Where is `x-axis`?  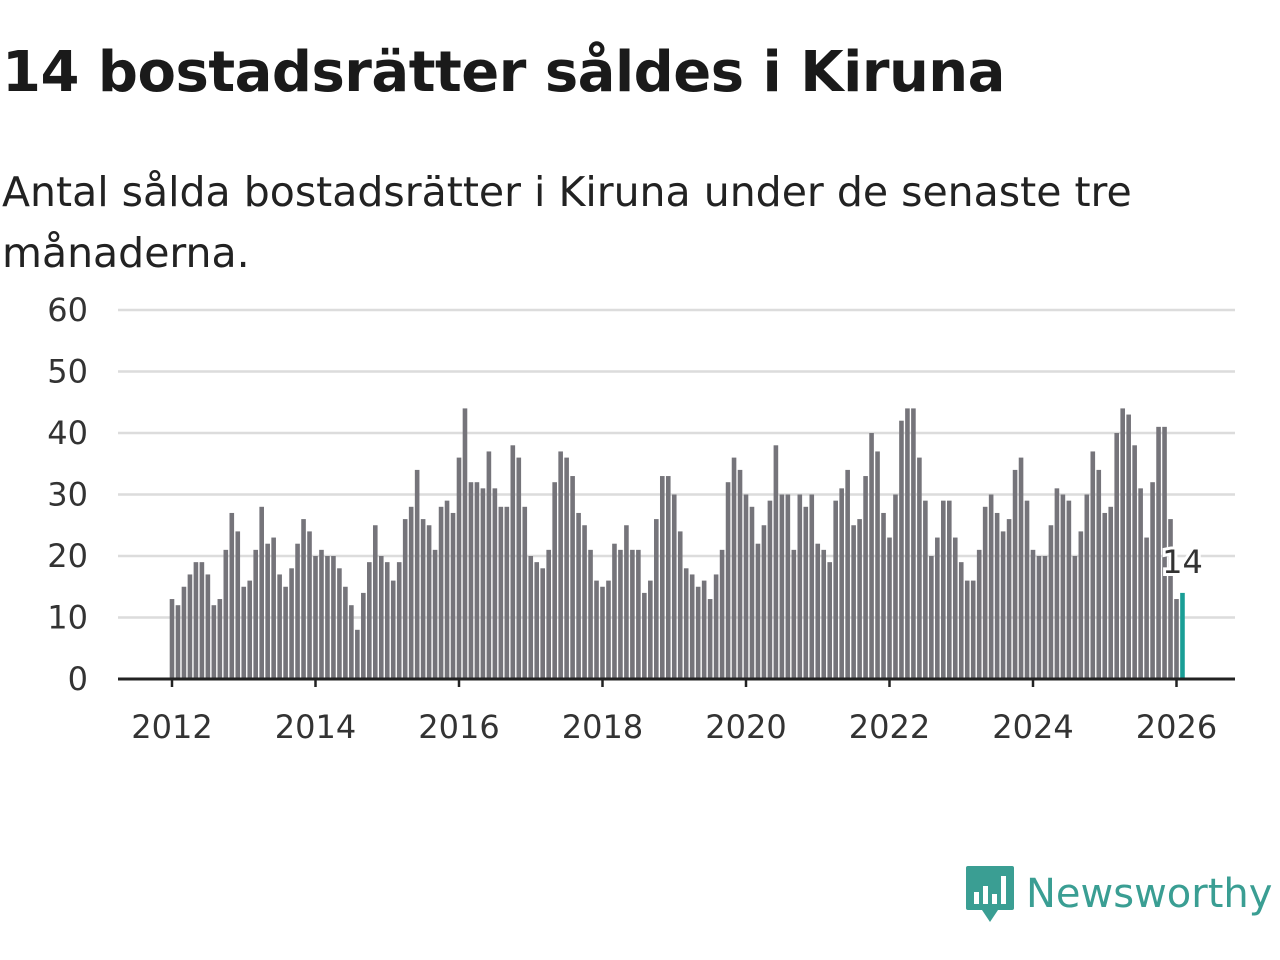 x-axis is located at coordinates (676, 682).